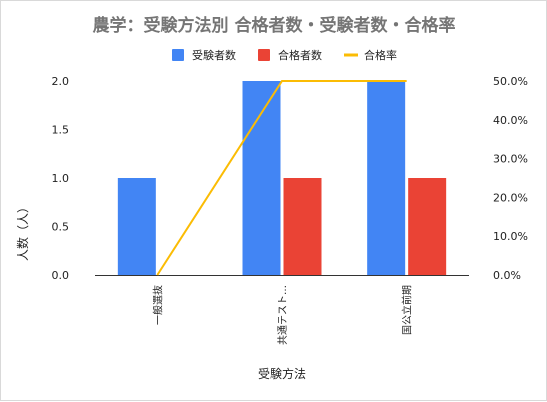 The height and width of the screenshot is (402, 547). Describe the element at coordinates (510, 120) in the screenshot. I see `y2-tick-label: 40.0%` at that location.